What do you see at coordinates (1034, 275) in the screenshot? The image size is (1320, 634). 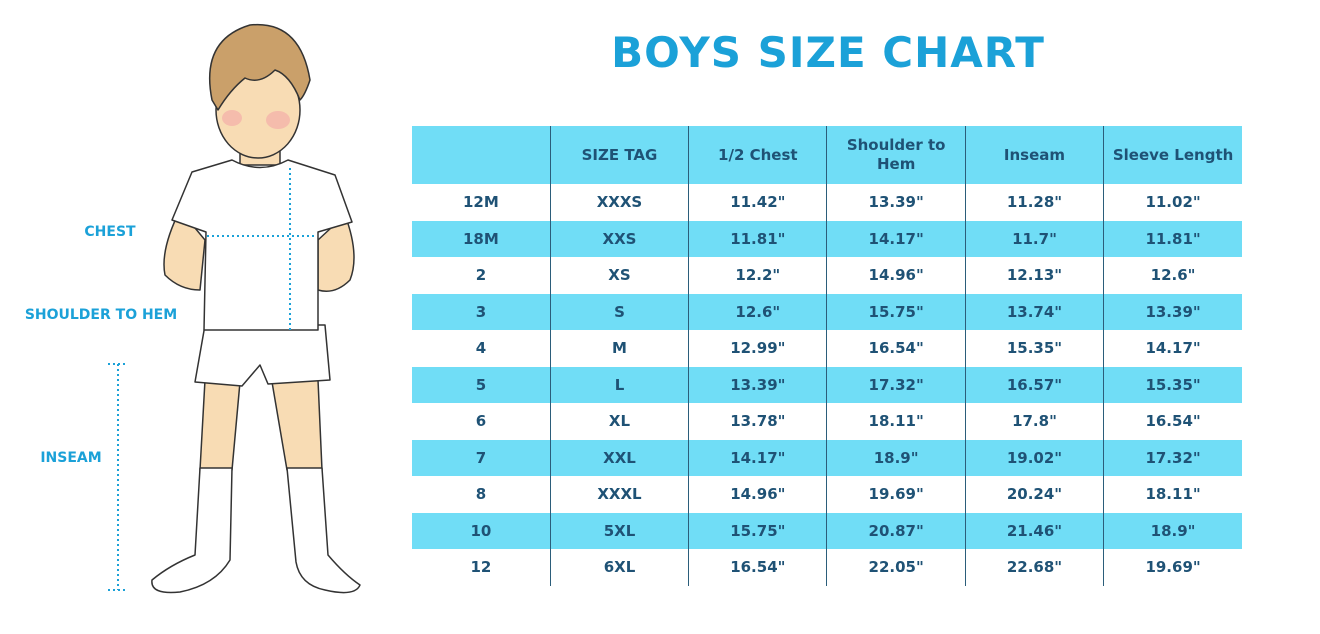 I see `table-cell: 12.13"` at bounding box center [1034, 275].